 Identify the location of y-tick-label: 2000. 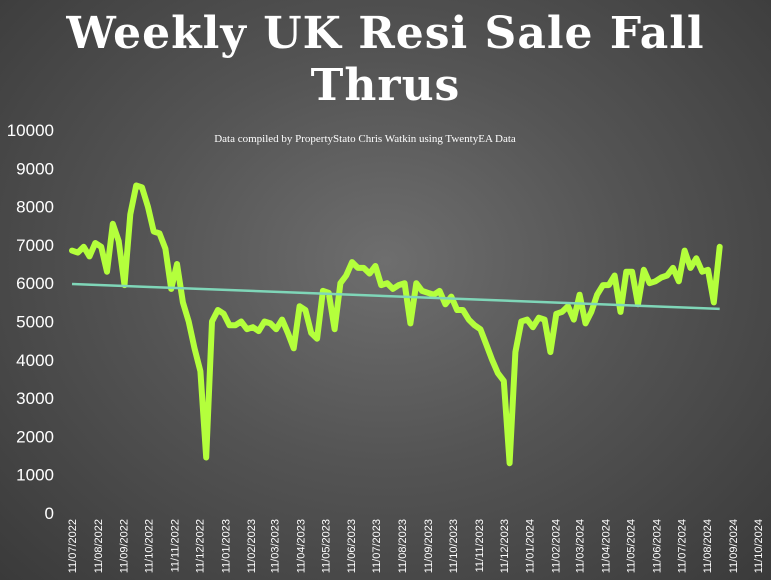
(35, 436).